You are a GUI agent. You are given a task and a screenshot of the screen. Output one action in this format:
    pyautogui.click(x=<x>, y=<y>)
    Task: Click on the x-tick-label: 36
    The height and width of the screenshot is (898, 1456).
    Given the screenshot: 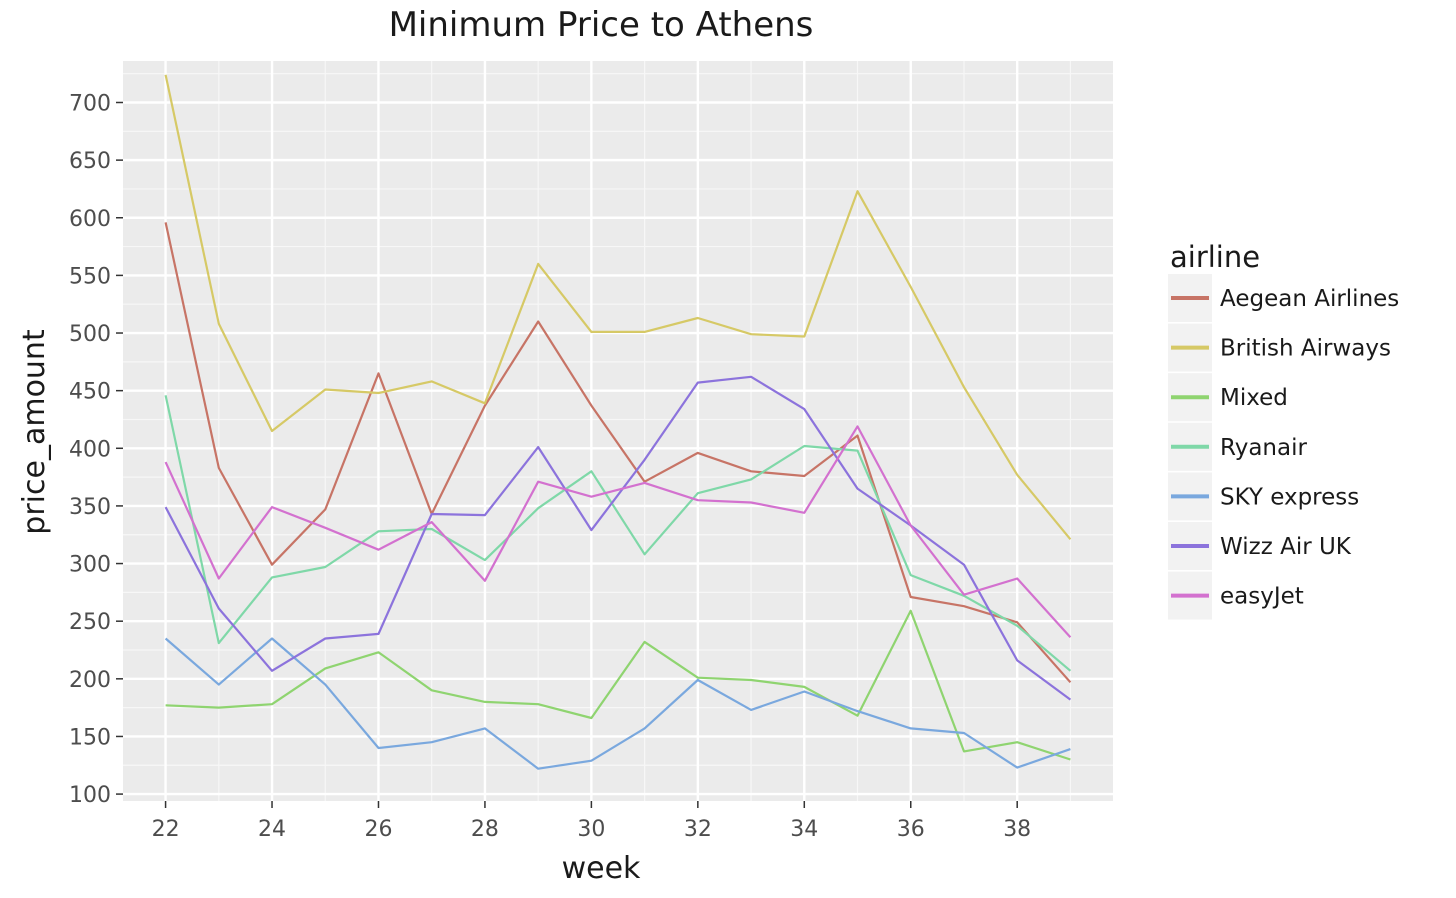 What is the action you would take?
    pyautogui.click(x=911, y=829)
    